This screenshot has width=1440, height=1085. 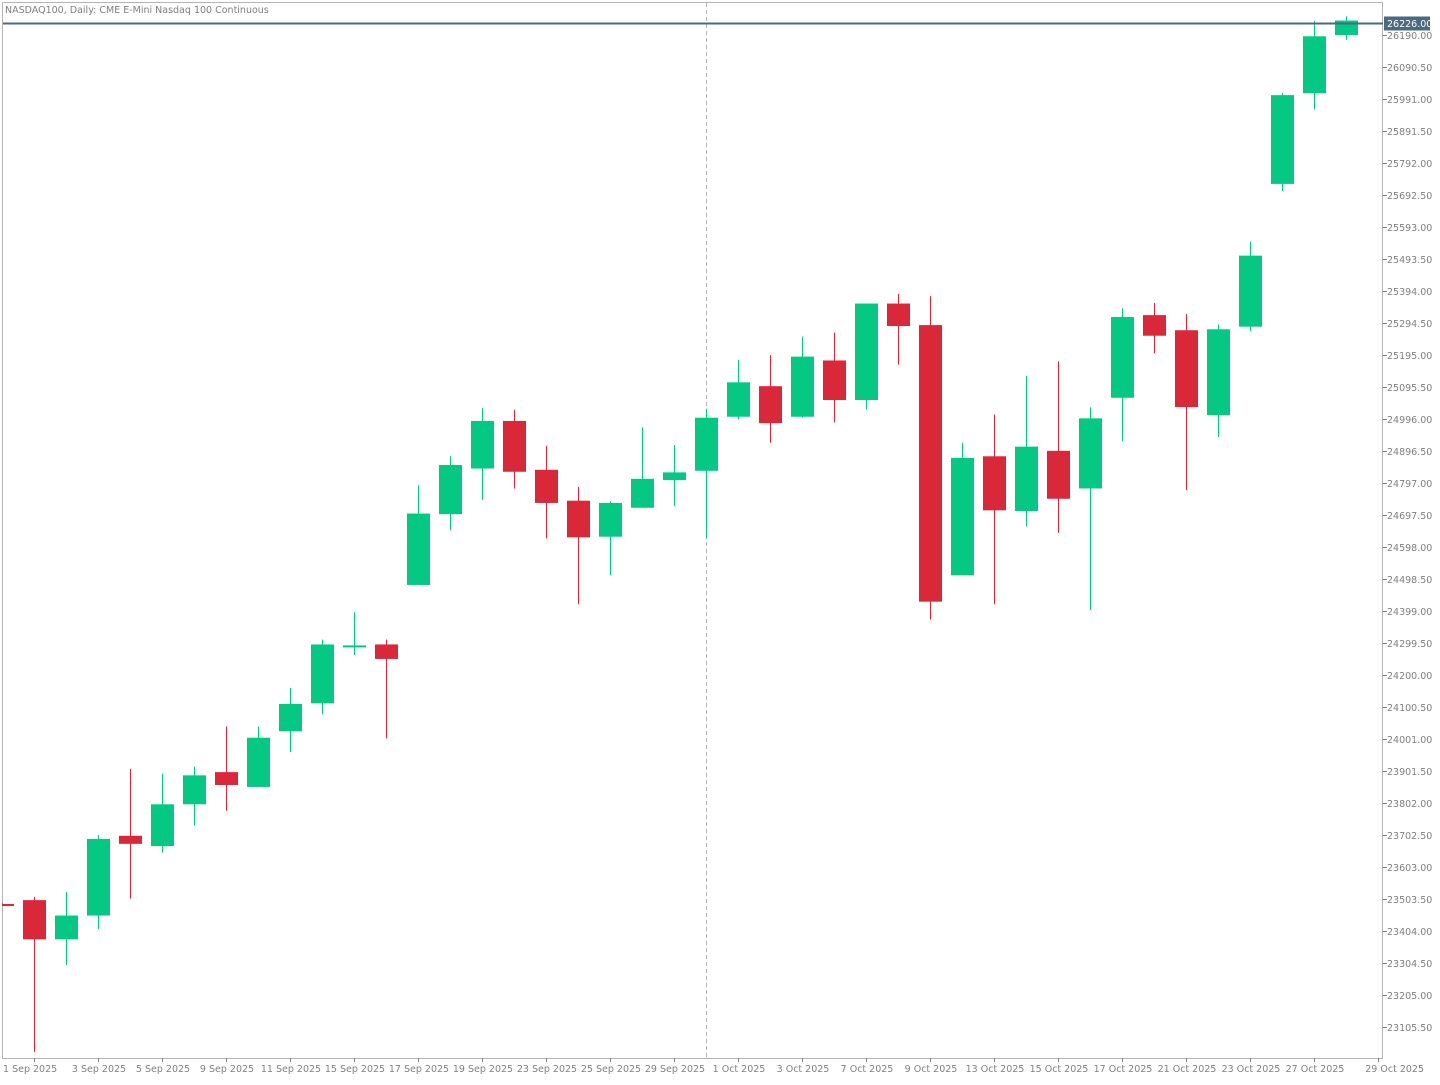 I want to click on x-tick-label: 29 Sep 2025, so click(x=675, y=1069).